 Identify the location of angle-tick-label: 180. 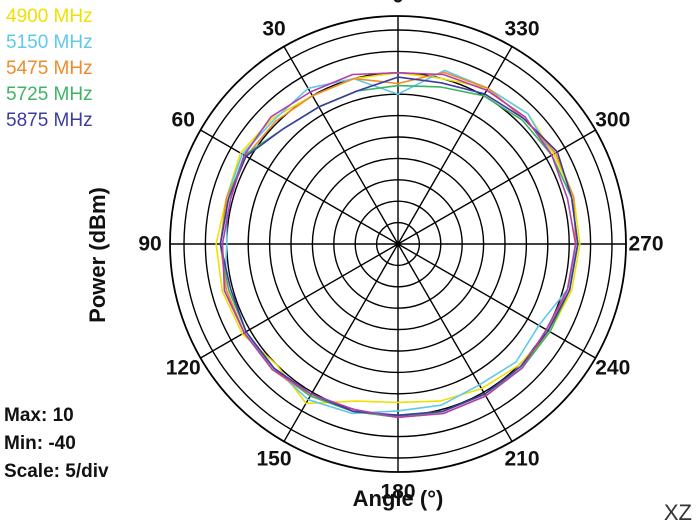
(397, 492).